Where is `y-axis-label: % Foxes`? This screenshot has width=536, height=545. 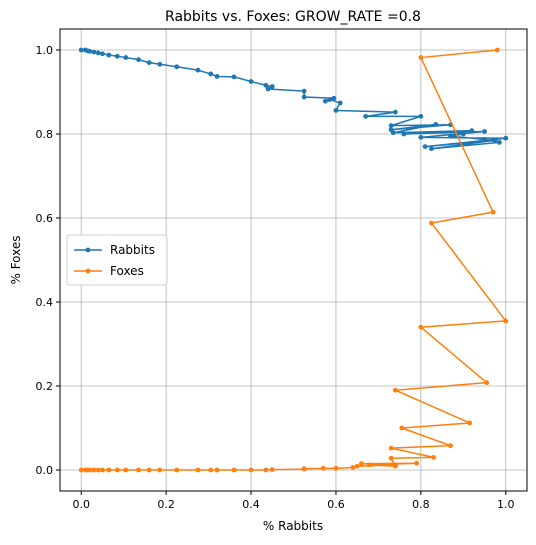
y-axis-label: % Foxes is located at coordinates (16, 259).